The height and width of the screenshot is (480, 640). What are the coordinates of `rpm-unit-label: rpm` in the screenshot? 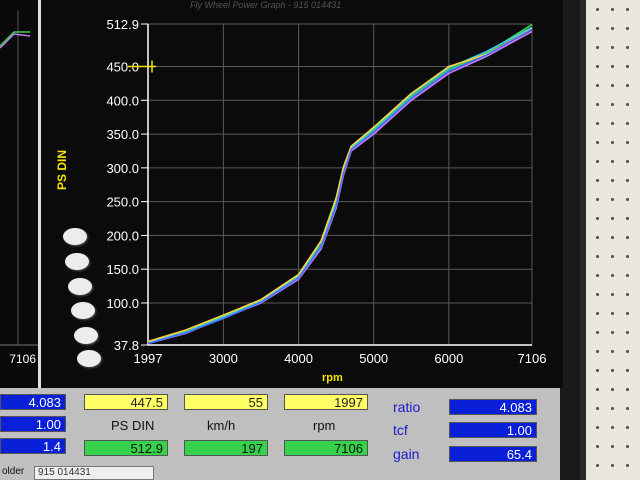 It's located at (324, 425).